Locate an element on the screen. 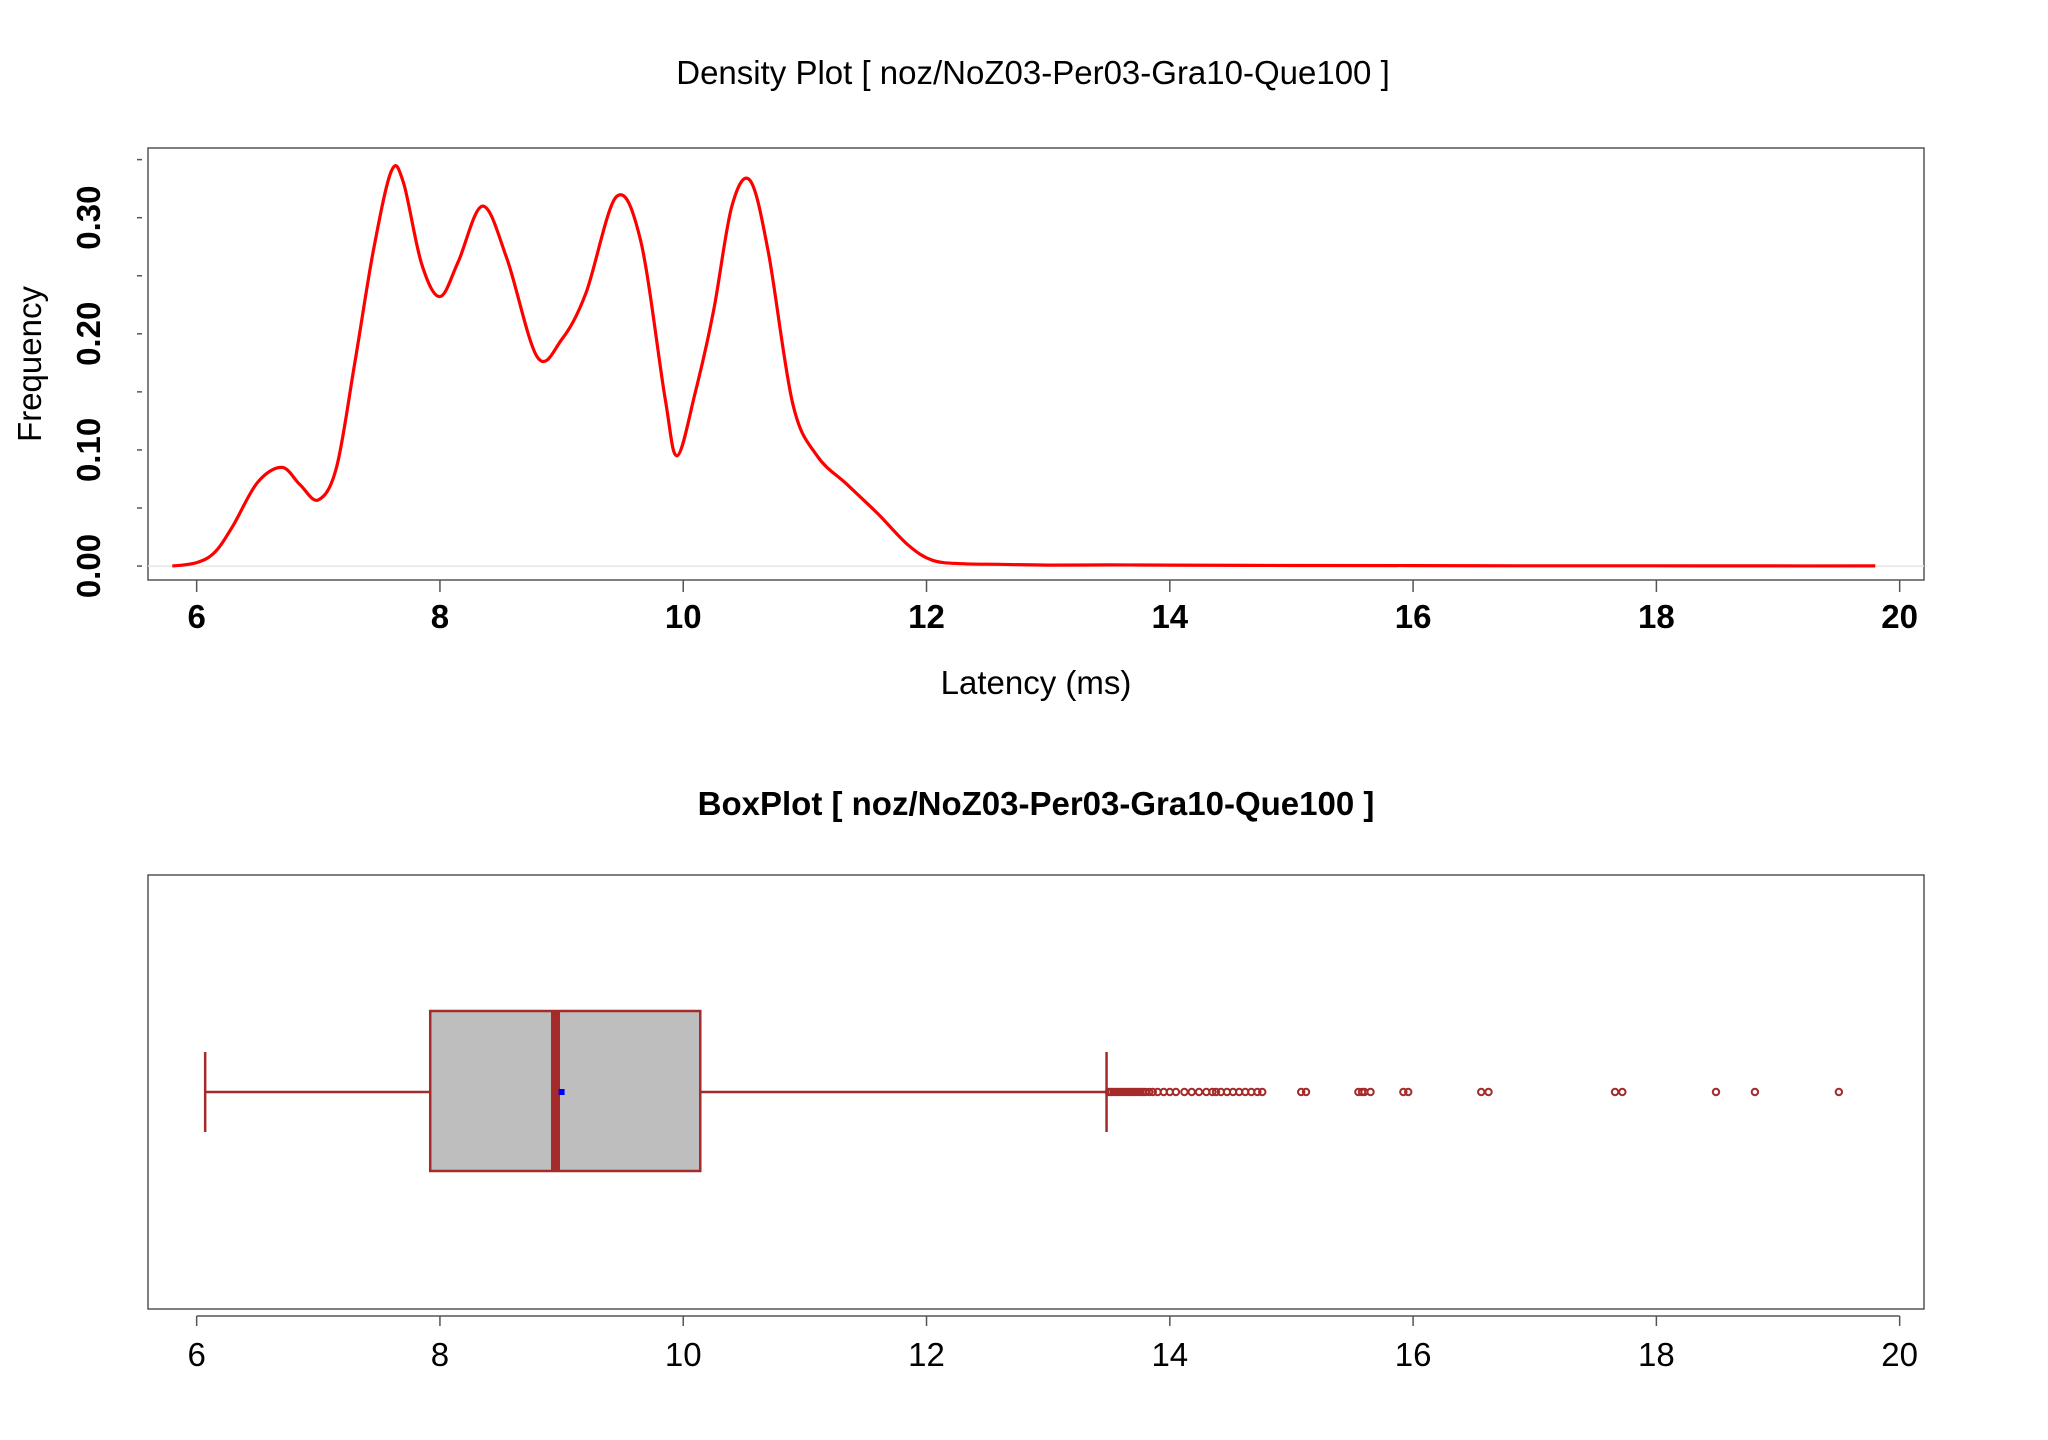  box-x-axis: 6 8 10 12 14 16 18 20 is located at coordinates (1052, 1344).